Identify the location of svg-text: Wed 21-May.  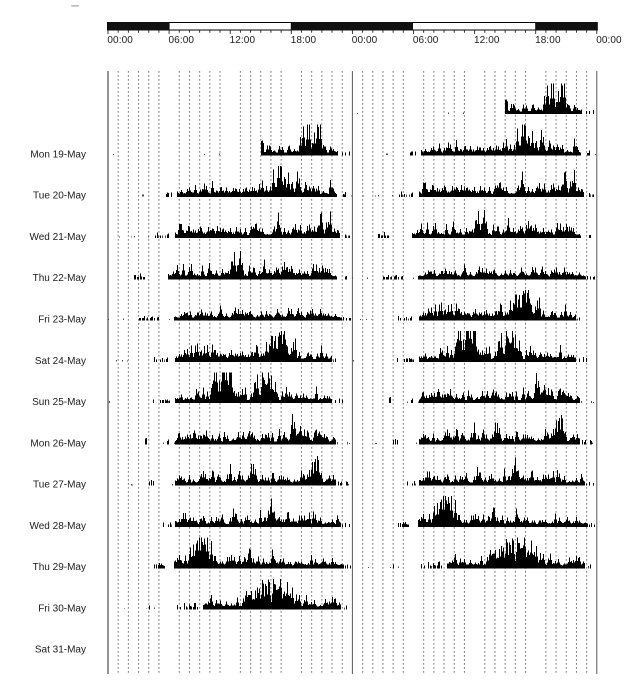
(57, 237).